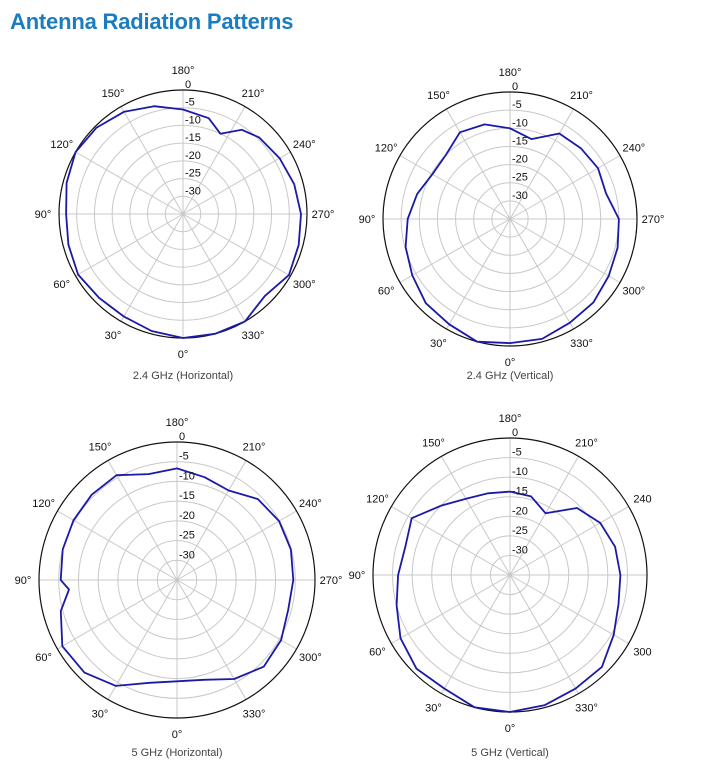 The width and height of the screenshot is (706, 778). I want to click on angle-tick-label: 180°, so click(183, 71).